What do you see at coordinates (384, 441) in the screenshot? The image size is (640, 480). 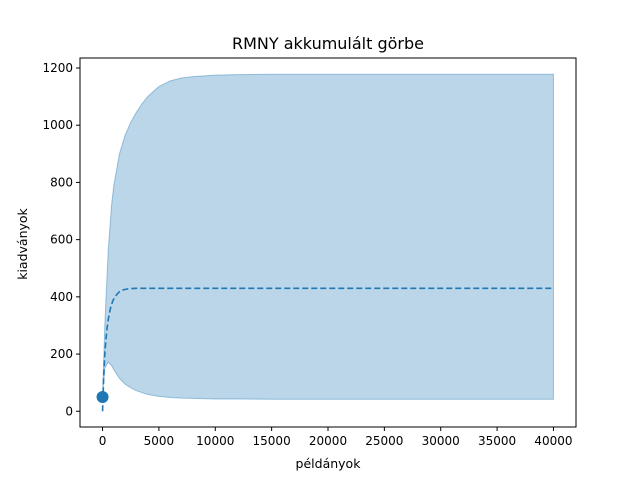 I see `x-tick-label: 25000` at bounding box center [384, 441].